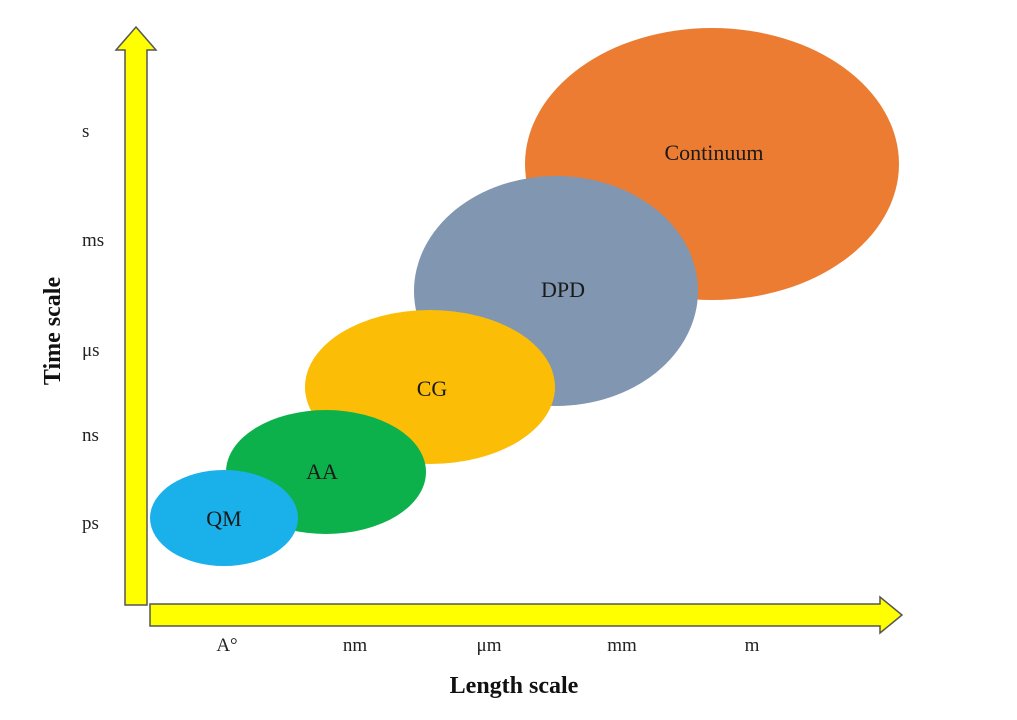 The image size is (1017, 720). I want to click on region-qm, so click(224, 518).